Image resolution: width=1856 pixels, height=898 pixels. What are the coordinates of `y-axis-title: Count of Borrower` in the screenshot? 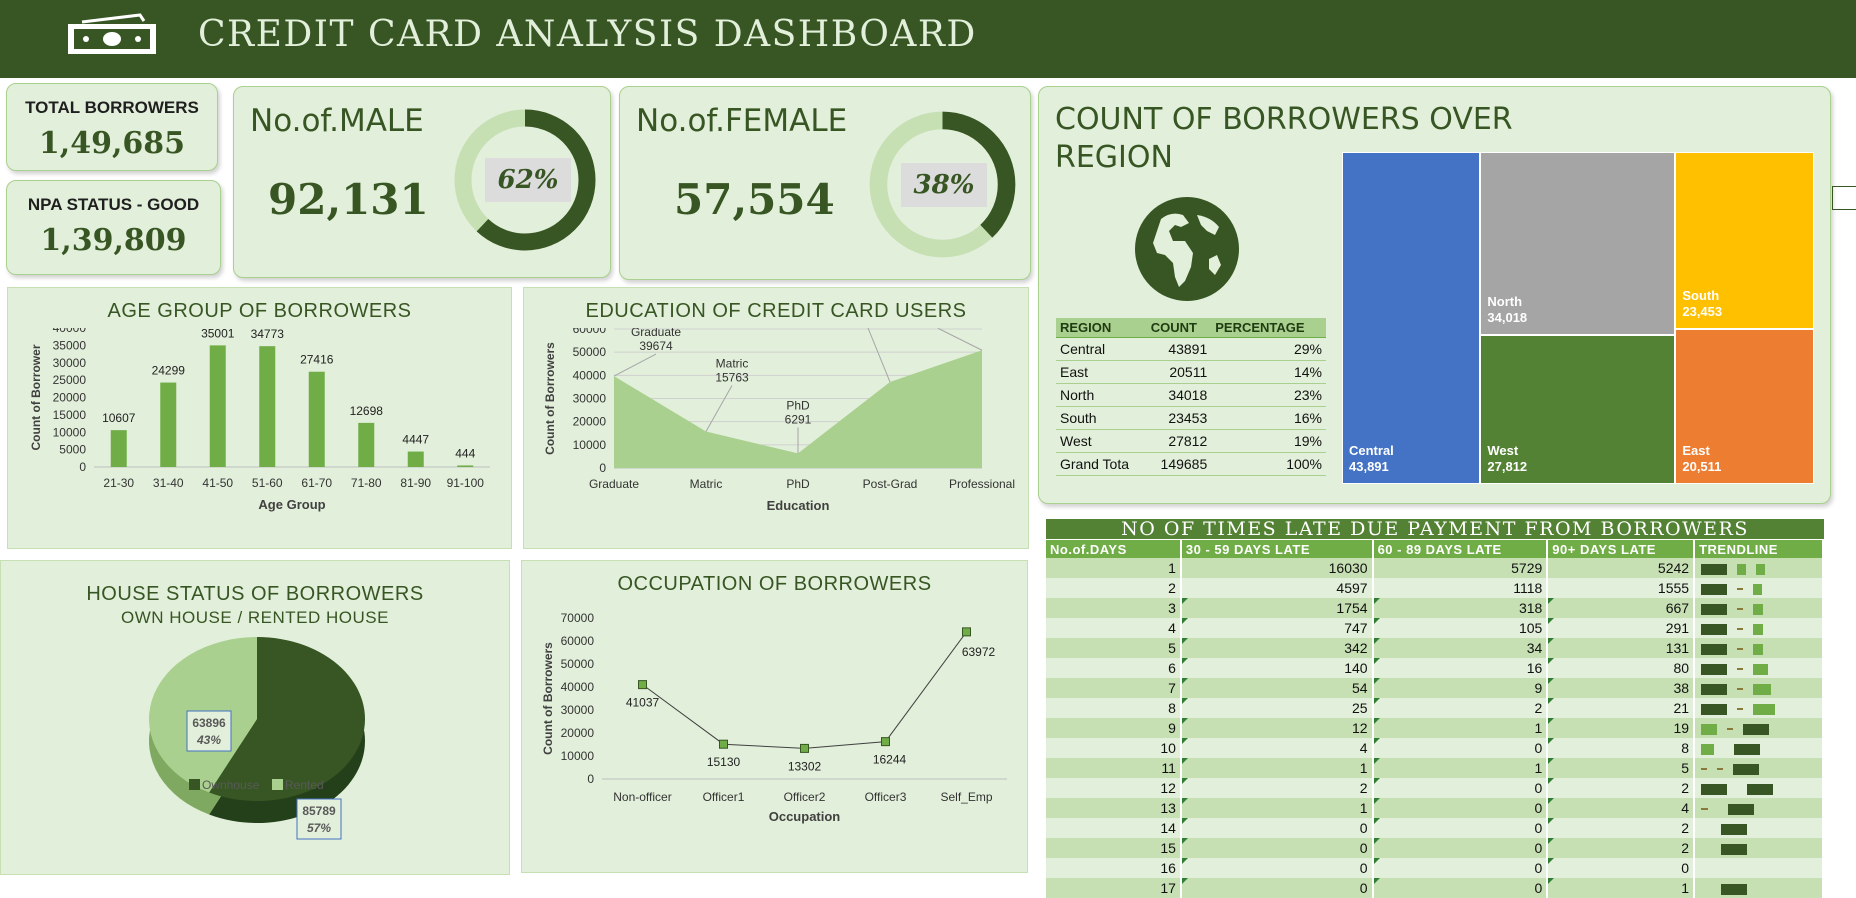 It's located at (36, 397).